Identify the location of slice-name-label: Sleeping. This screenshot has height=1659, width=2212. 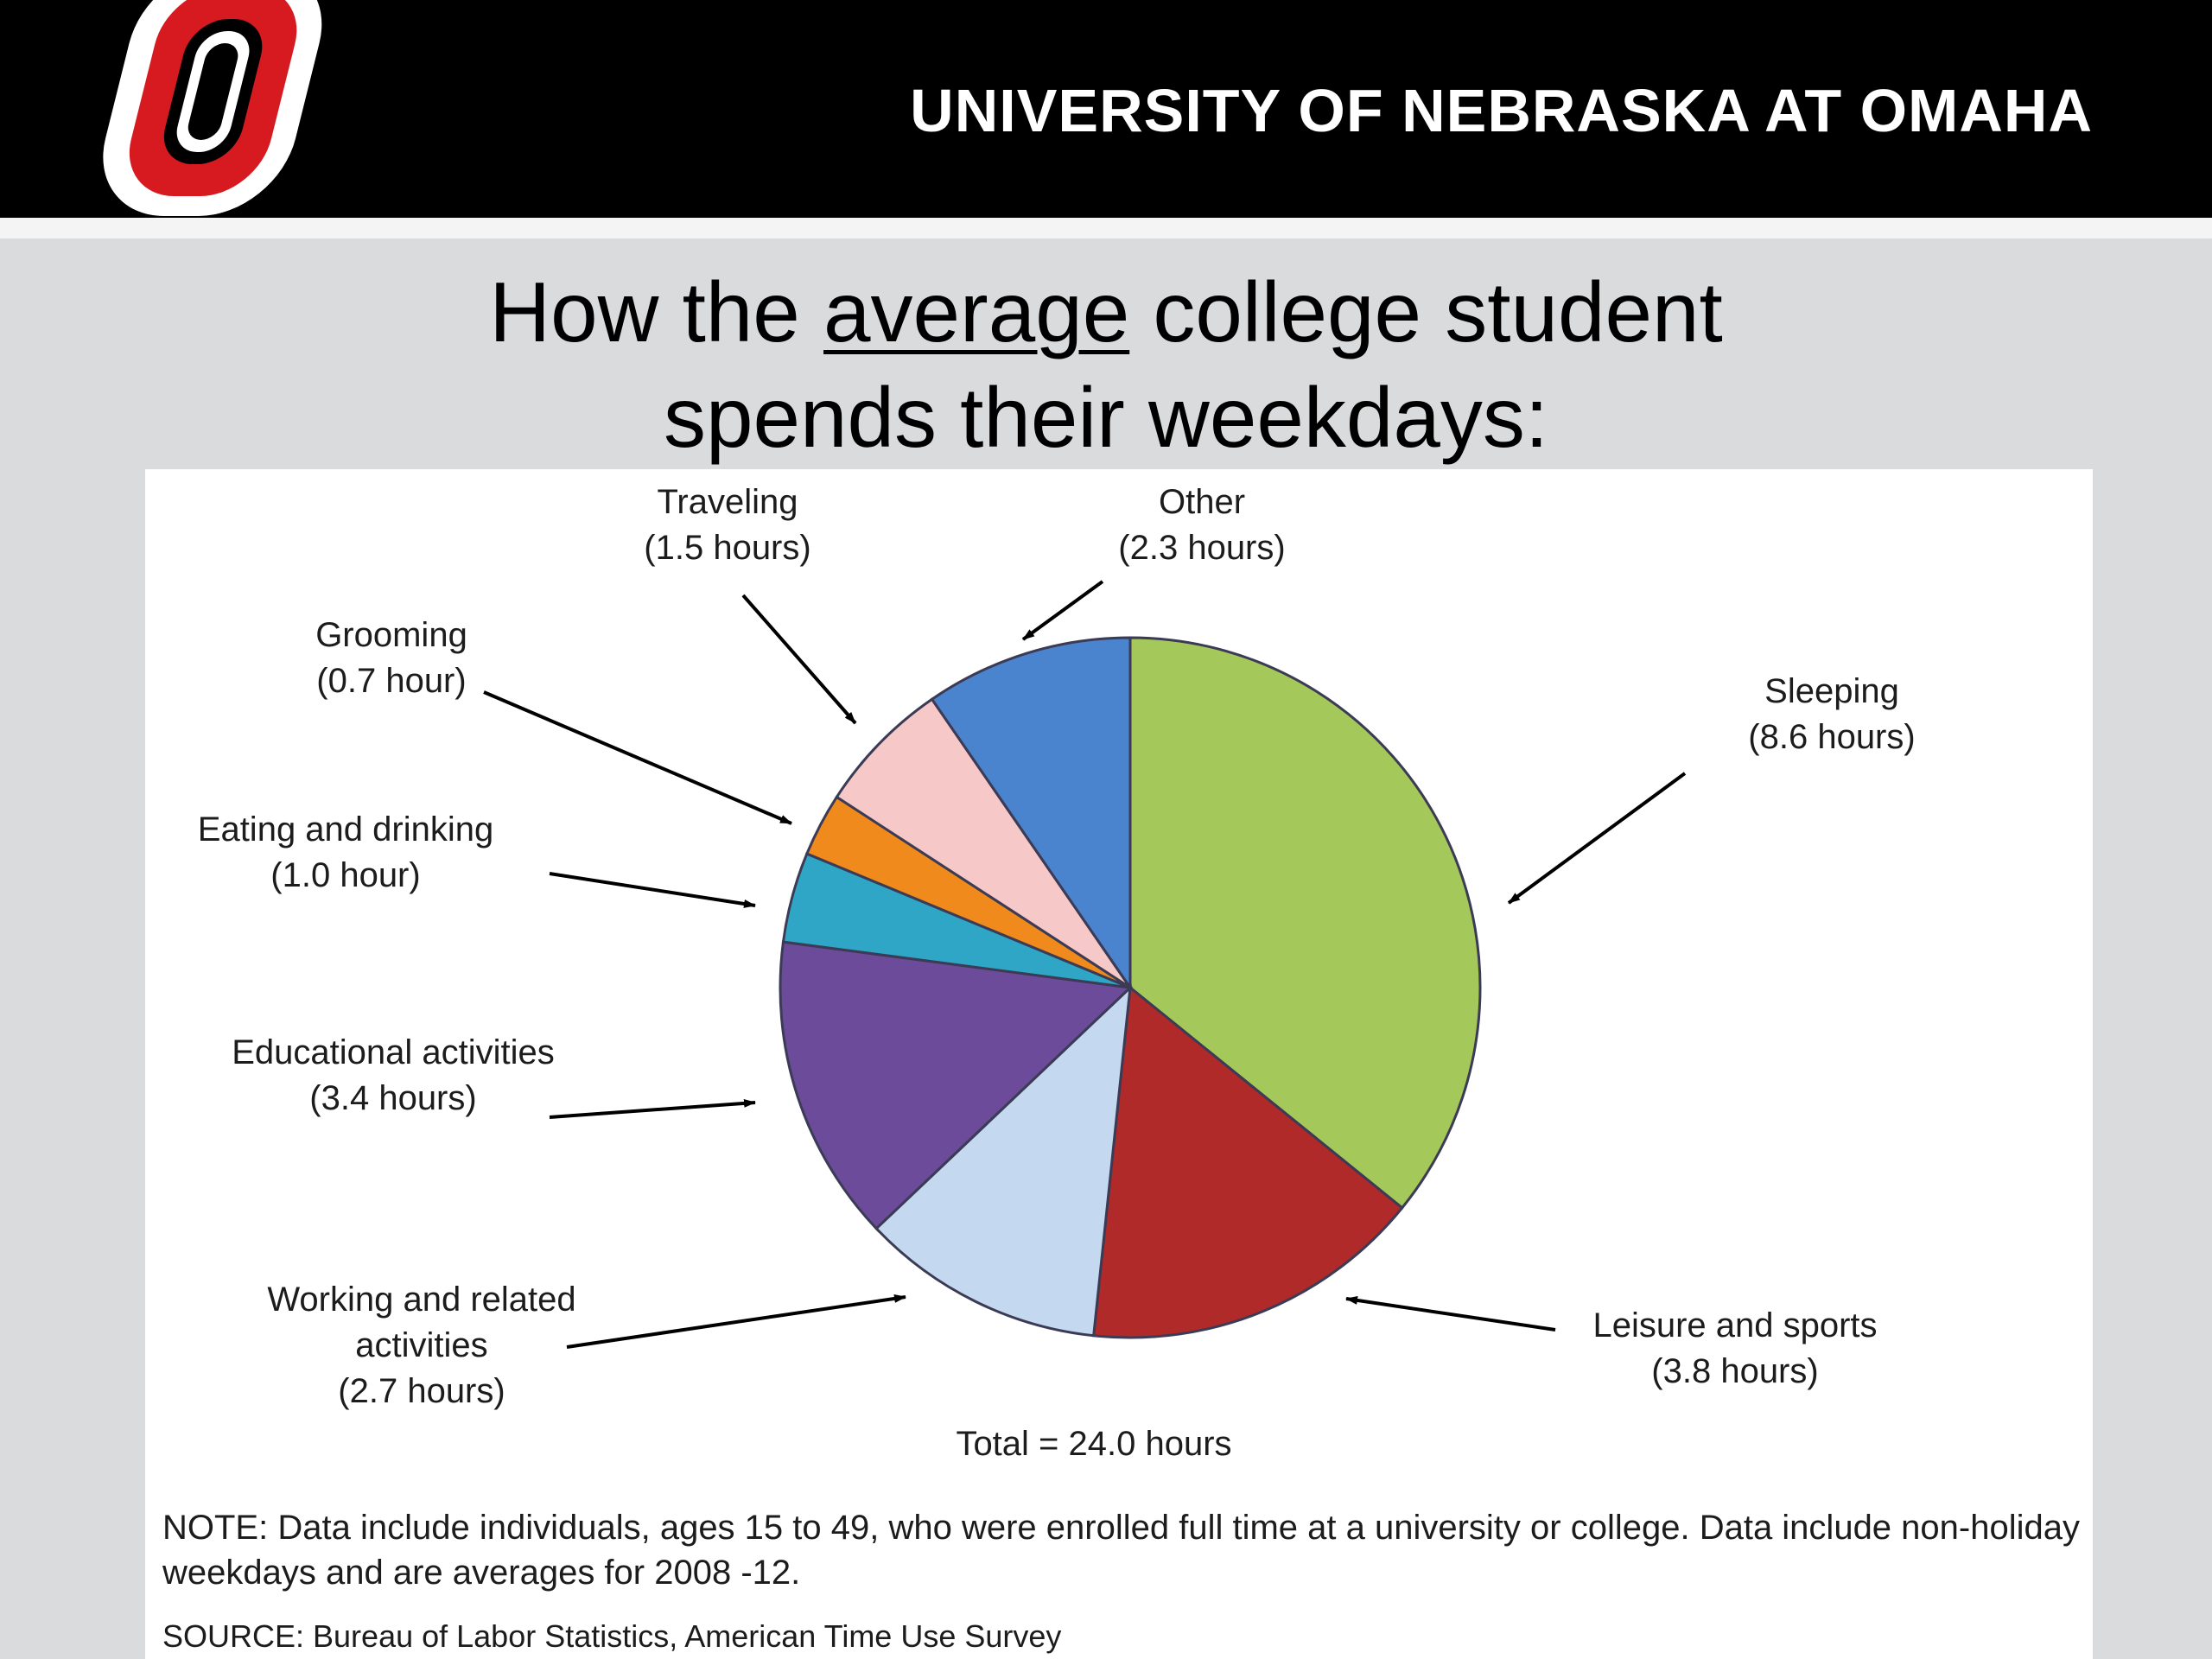
(1831, 691).